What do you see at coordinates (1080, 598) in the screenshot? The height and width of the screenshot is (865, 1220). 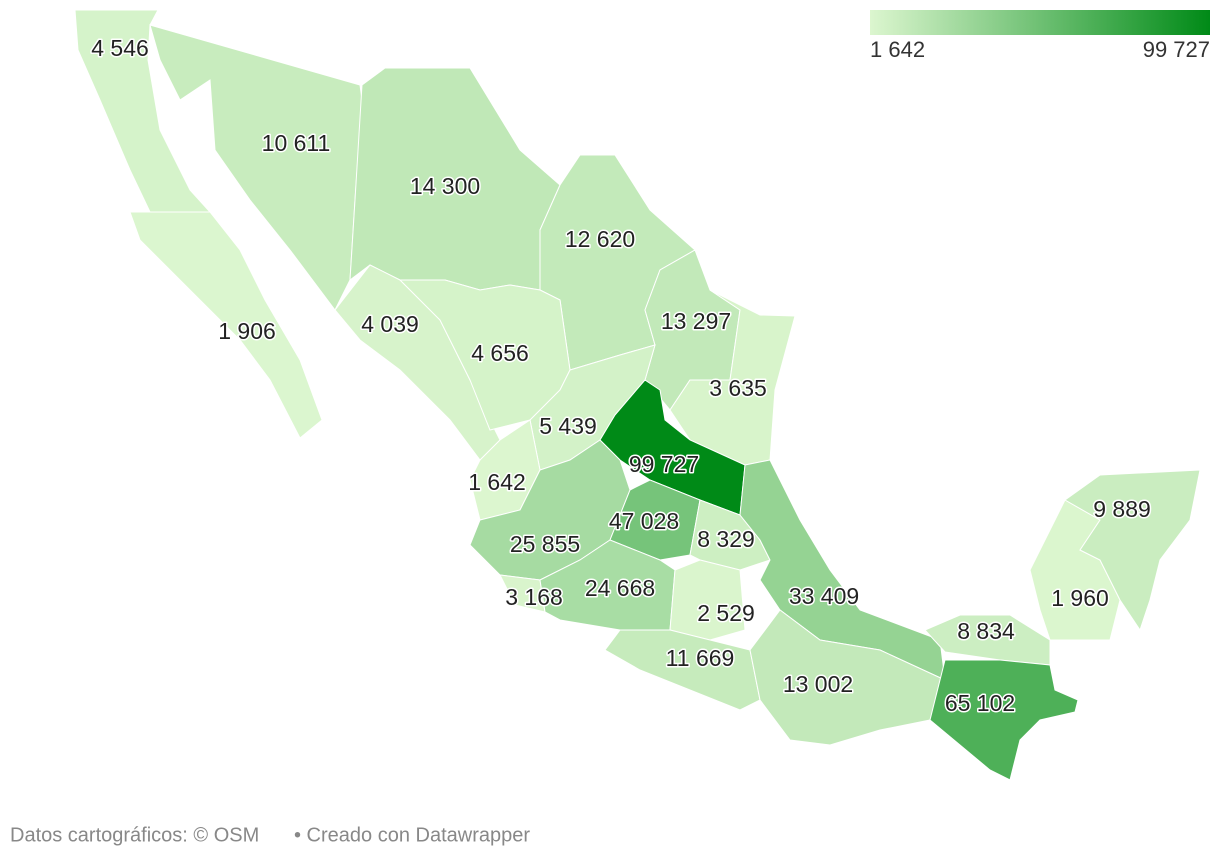 I see `region-label: 1 960` at bounding box center [1080, 598].